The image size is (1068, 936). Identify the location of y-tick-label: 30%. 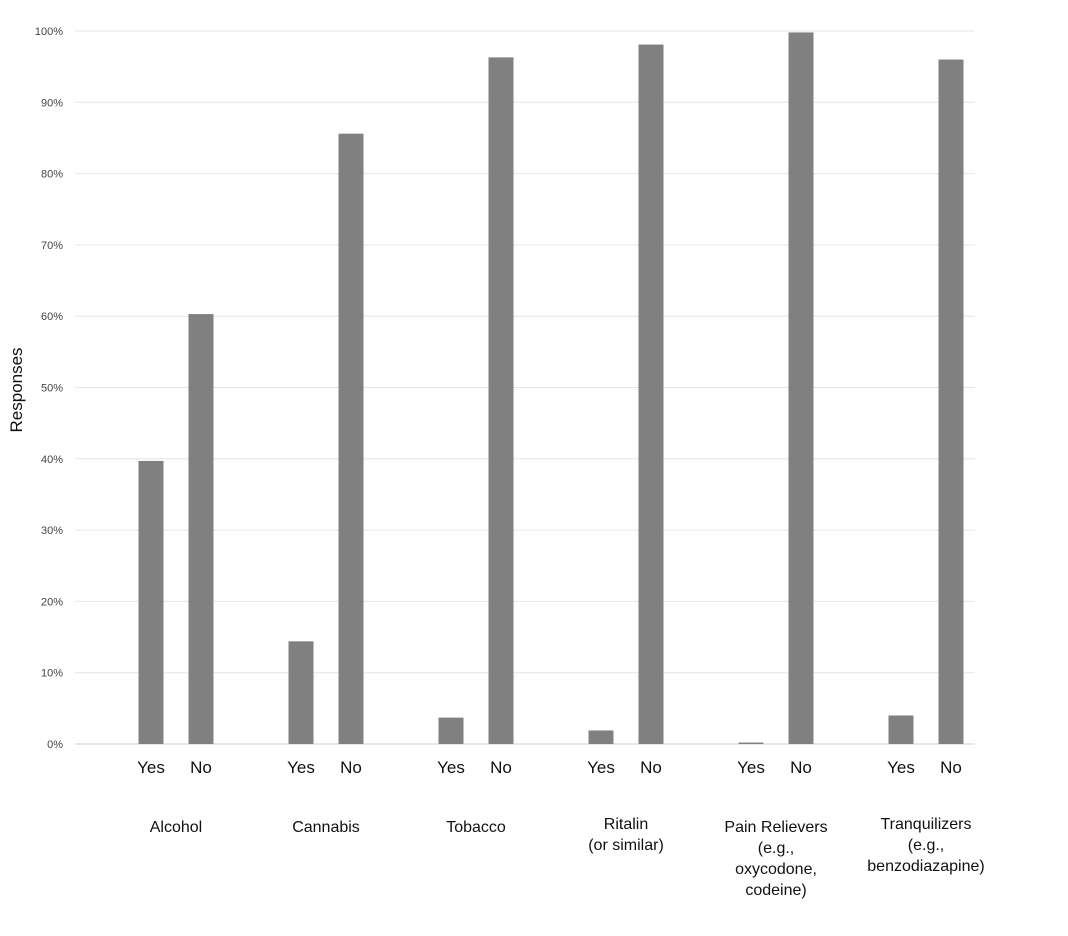
(52, 531).